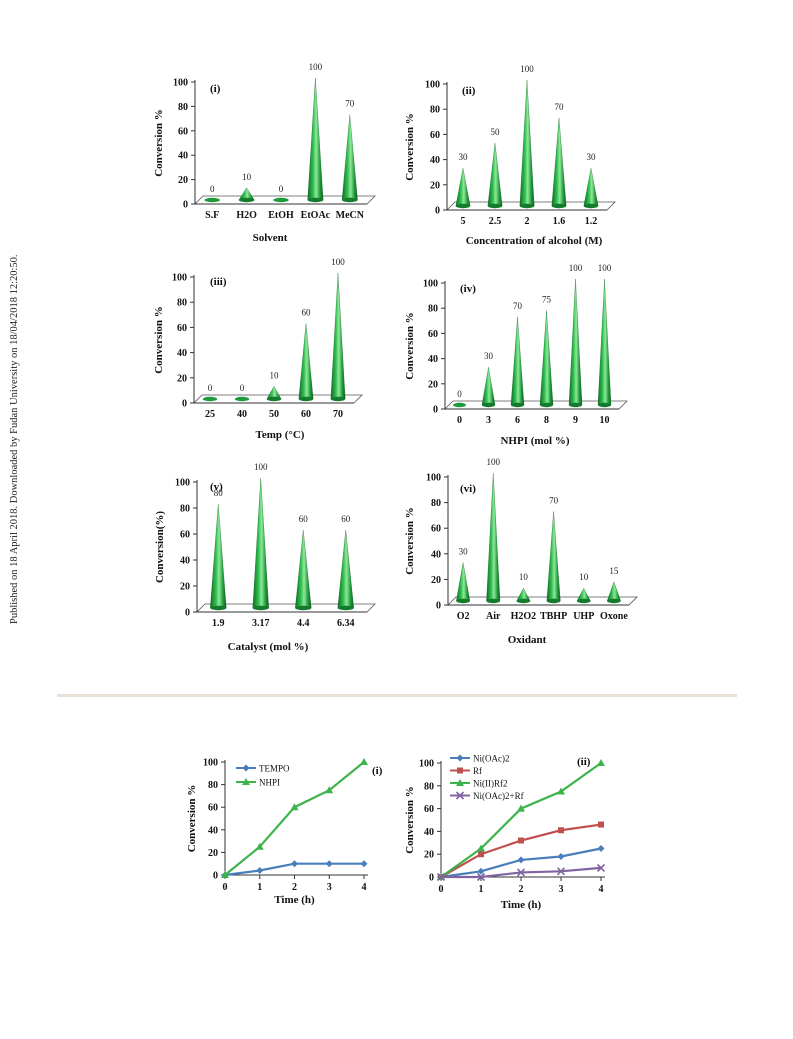 The height and width of the screenshot is (1039, 793). What do you see at coordinates (212, 215) in the screenshot?
I see `x-tick-label: S.F` at bounding box center [212, 215].